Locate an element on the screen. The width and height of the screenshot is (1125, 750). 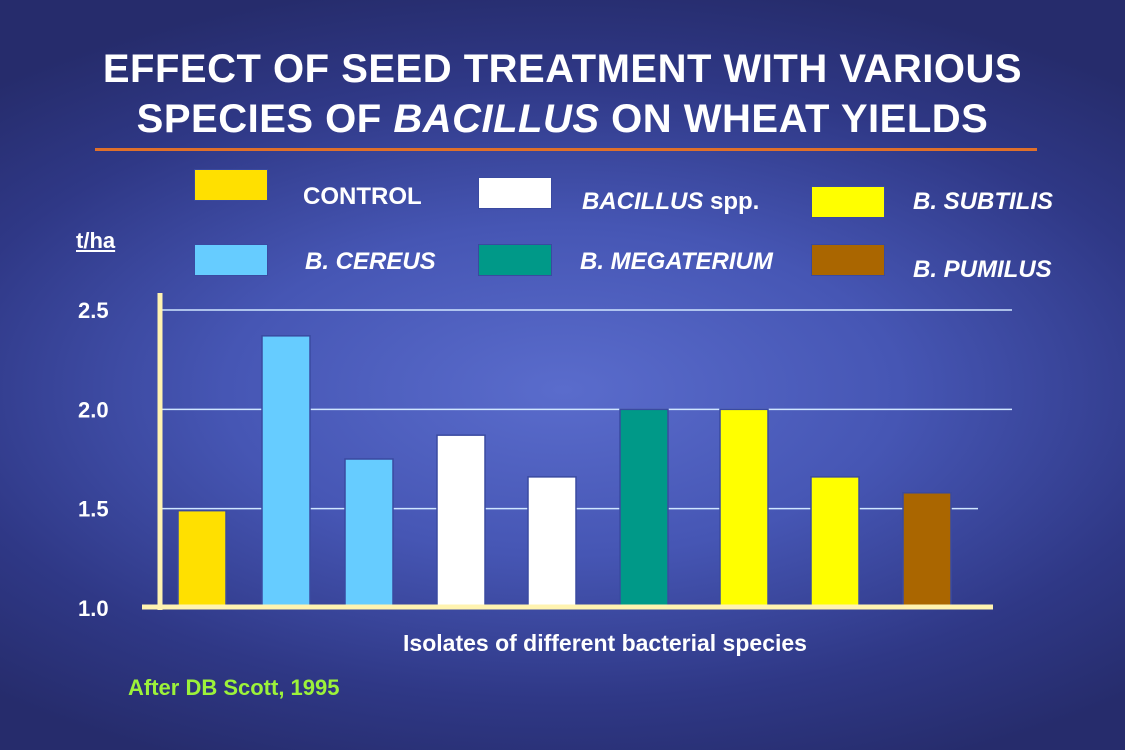
legend-label-bacillus-italic: BACILLUS is located at coordinates (643, 201).